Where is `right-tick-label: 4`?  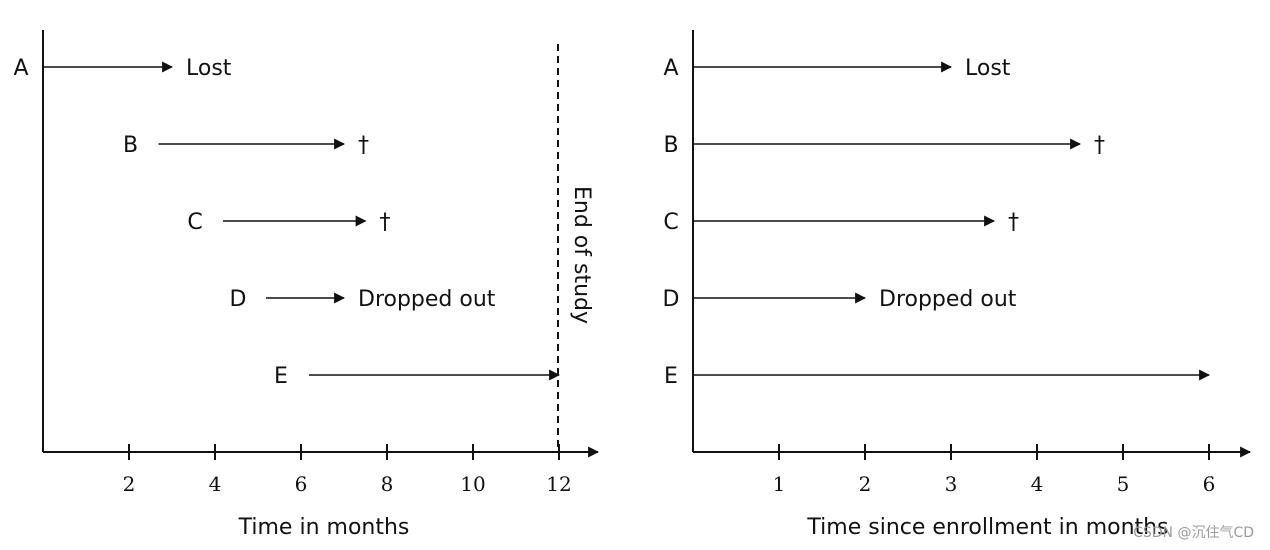
right-tick-label: 4 is located at coordinates (1037, 484).